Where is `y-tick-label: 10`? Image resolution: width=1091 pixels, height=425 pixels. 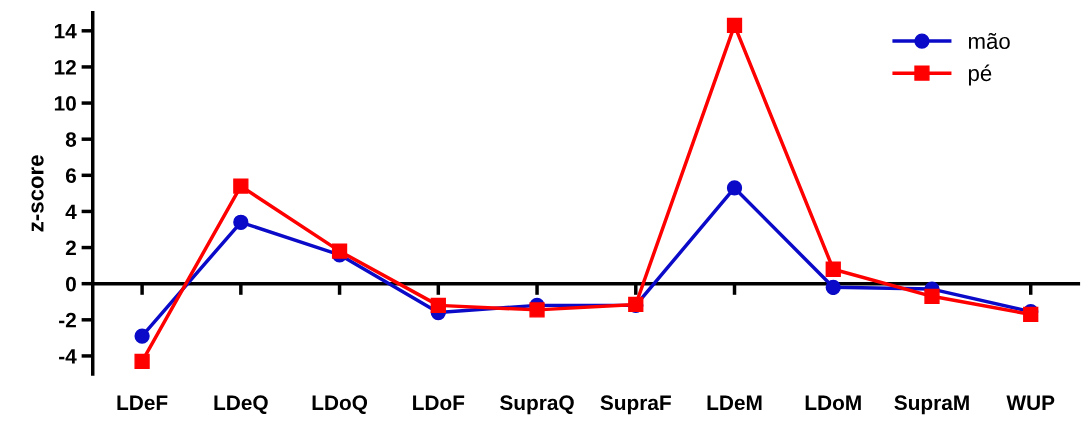 y-tick-label: 10 is located at coordinates (65, 103).